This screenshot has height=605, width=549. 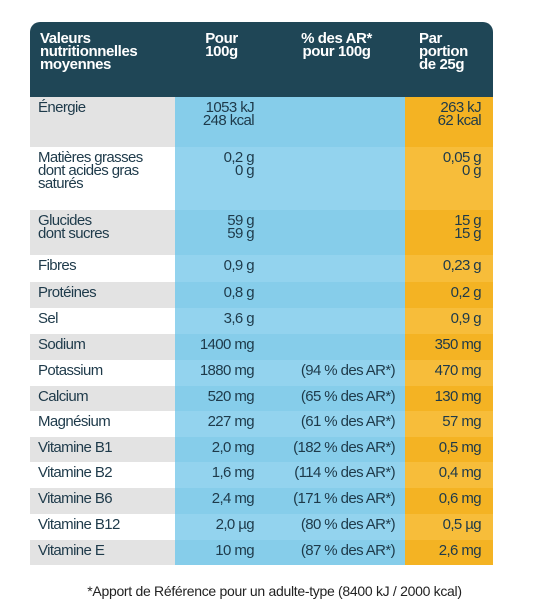 What do you see at coordinates (70, 370) in the screenshot?
I see `cell-line: Potassium` at bounding box center [70, 370].